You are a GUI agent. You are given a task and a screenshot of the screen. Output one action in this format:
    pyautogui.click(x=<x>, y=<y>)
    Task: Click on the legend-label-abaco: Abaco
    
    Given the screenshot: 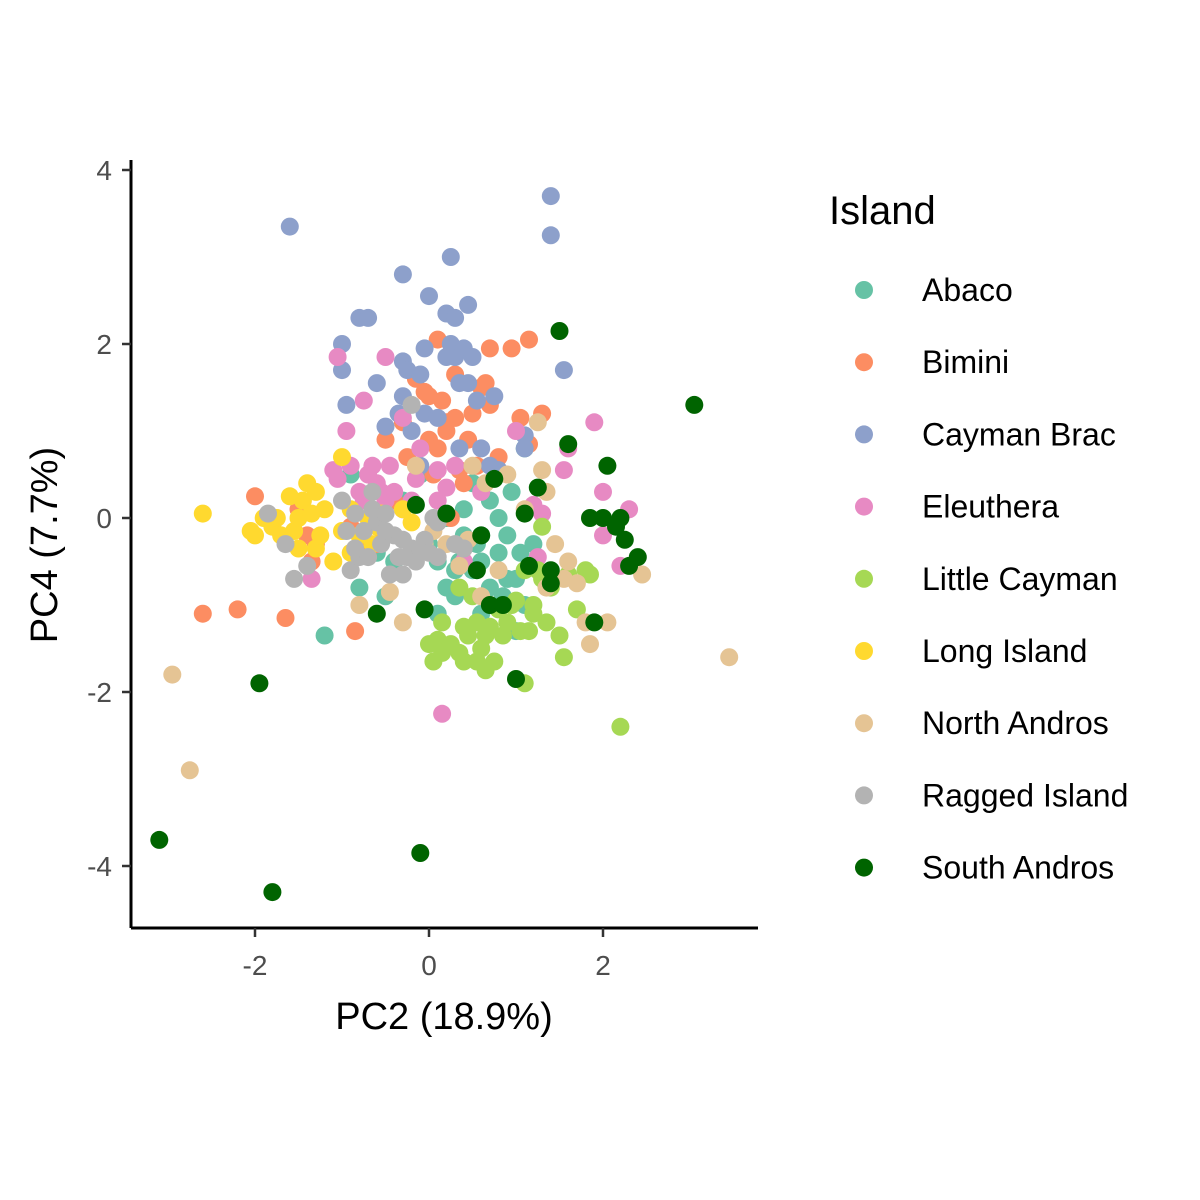 What is the action you would take?
    pyautogui.click(x=967, y=290)
    